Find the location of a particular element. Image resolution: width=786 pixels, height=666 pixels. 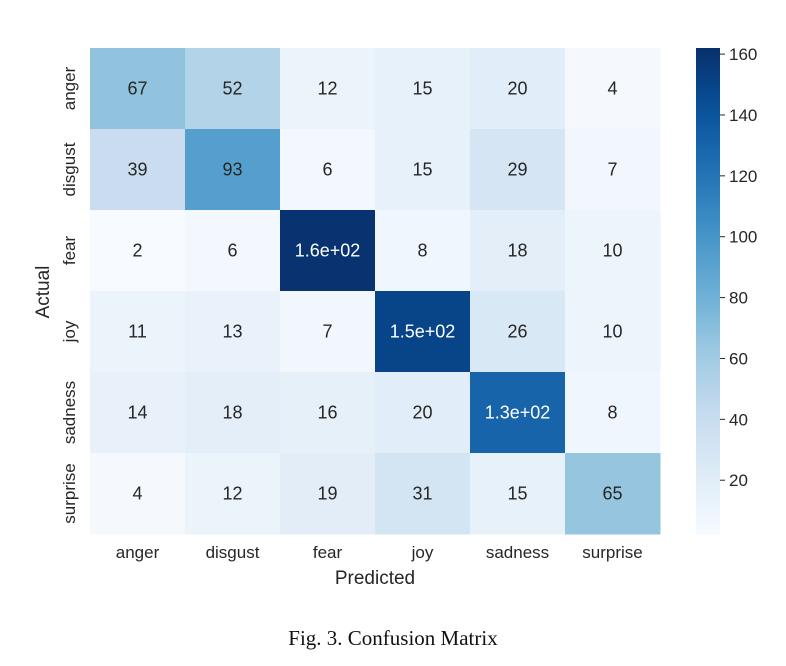

colorbar-tick-label: 140 is located at coordinates (743, 115).